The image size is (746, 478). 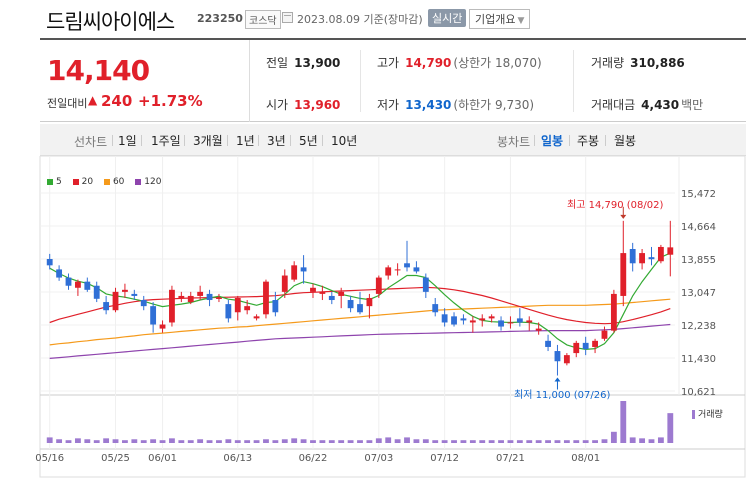 I want to click on calendar-icon, so click(x=287, y=17).